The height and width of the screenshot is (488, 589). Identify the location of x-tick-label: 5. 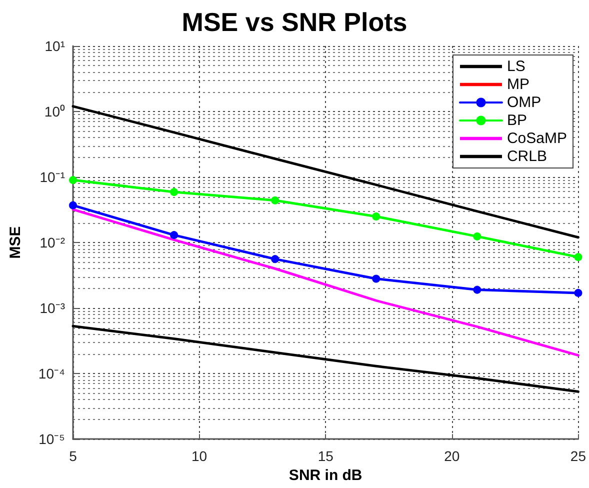
(73, 456).